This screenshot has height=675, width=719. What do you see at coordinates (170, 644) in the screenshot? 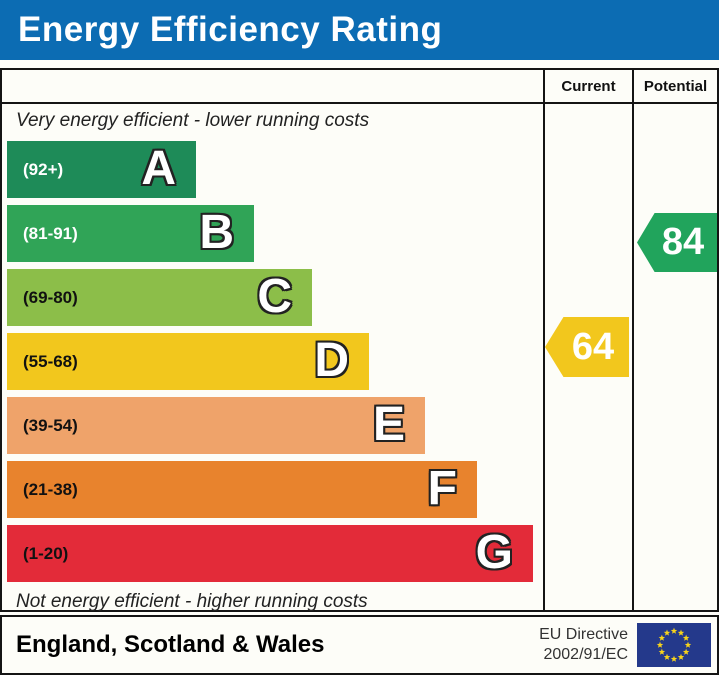
I see `region-label: England, Scotland & Wales` at bounding box center [170, 644].